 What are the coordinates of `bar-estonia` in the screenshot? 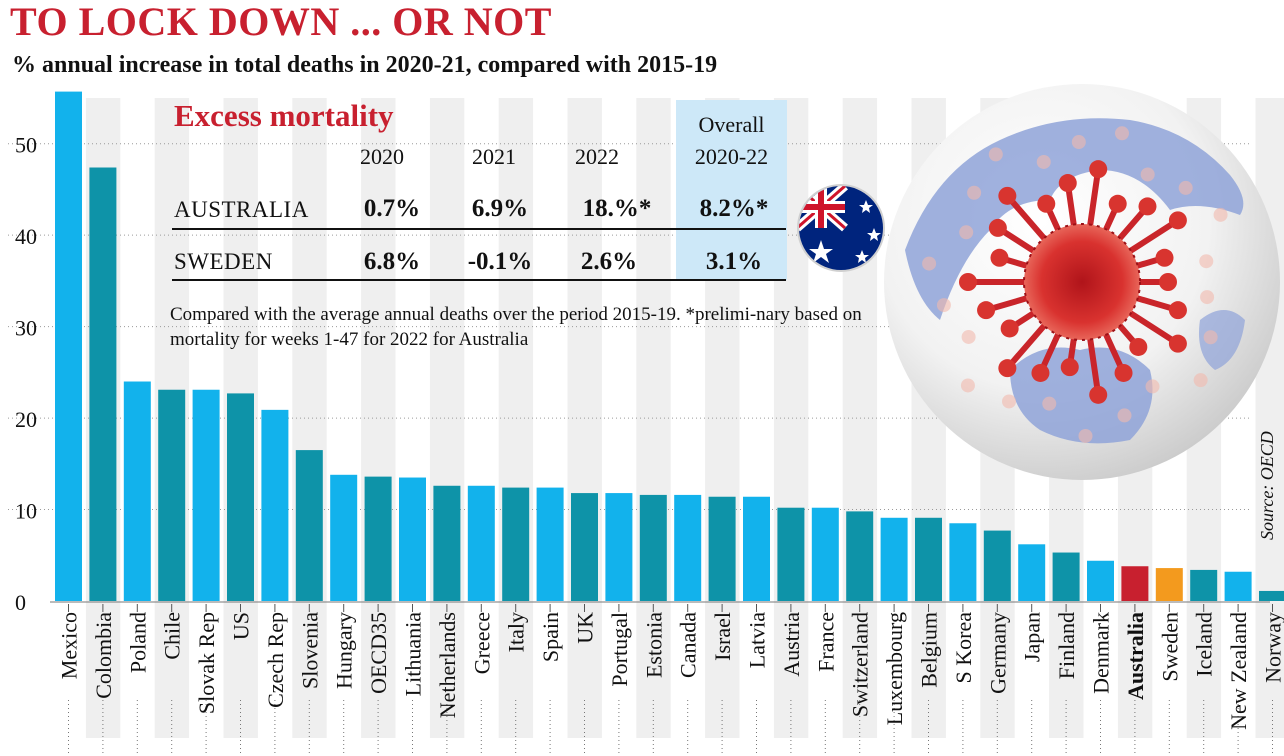 It's located at (653, 547).